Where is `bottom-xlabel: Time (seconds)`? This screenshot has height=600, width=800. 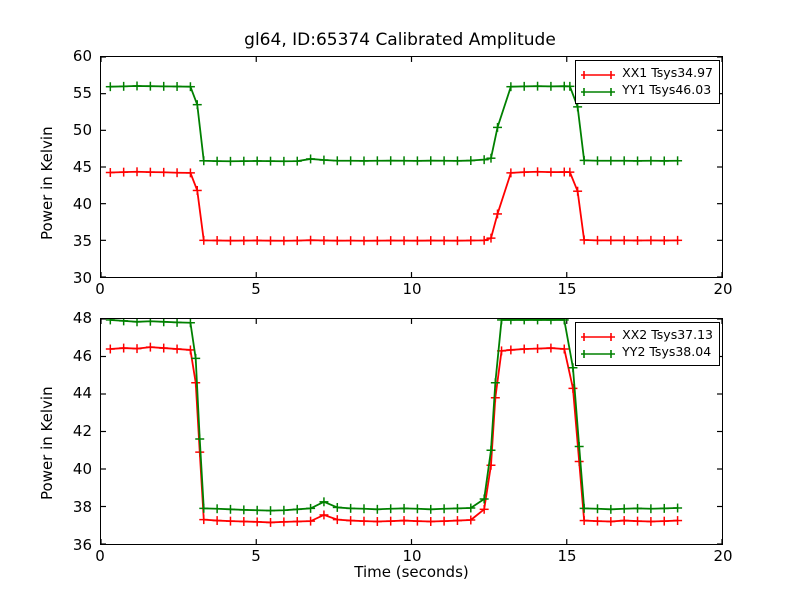
bottom-xlabel: Time (seconds) is located at coordinates (411, 572).